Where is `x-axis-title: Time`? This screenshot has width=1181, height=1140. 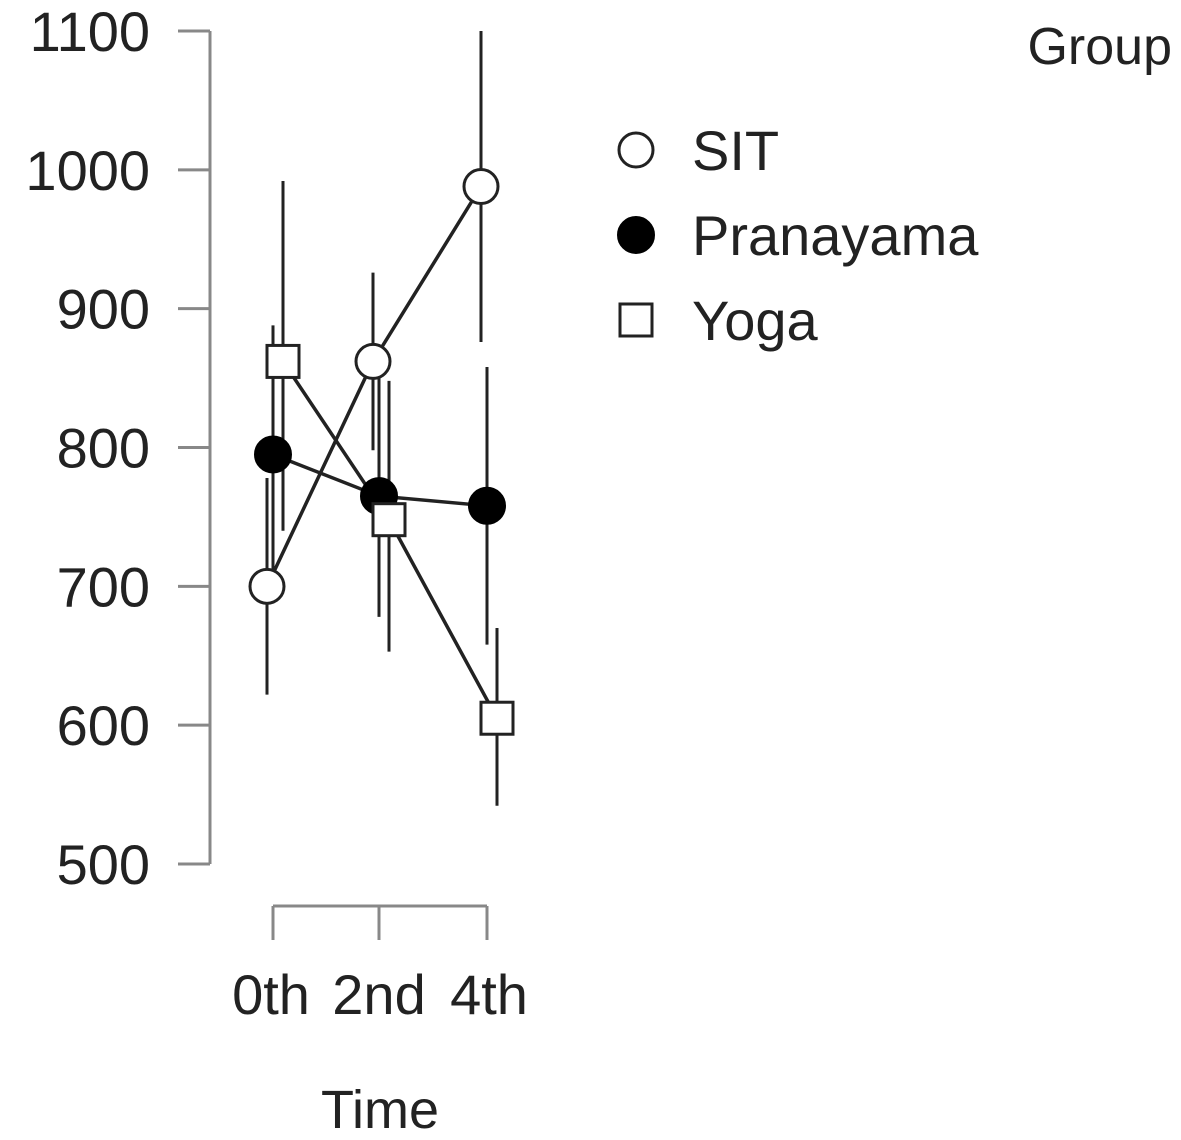
x-axis-title: Time is located at coordinates (380, 1110).